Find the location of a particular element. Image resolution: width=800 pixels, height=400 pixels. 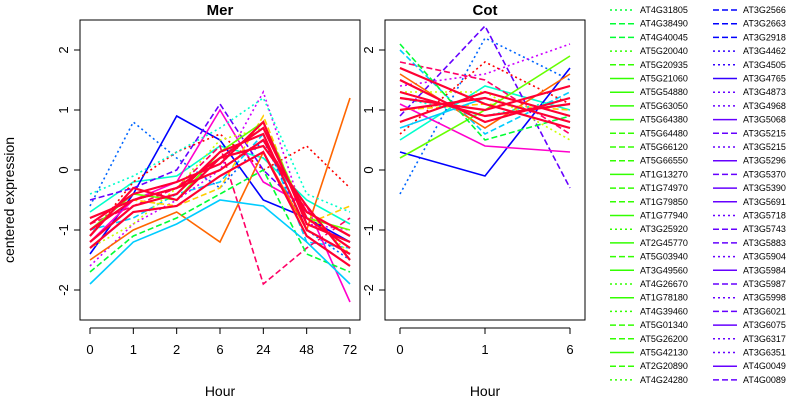

legend-item: AT3G4462 is located at coordinates (749, 51).